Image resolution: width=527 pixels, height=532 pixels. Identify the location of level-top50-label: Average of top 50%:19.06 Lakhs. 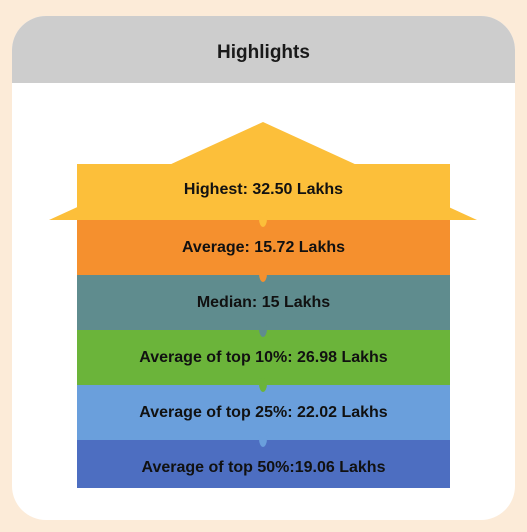
(263, 467).